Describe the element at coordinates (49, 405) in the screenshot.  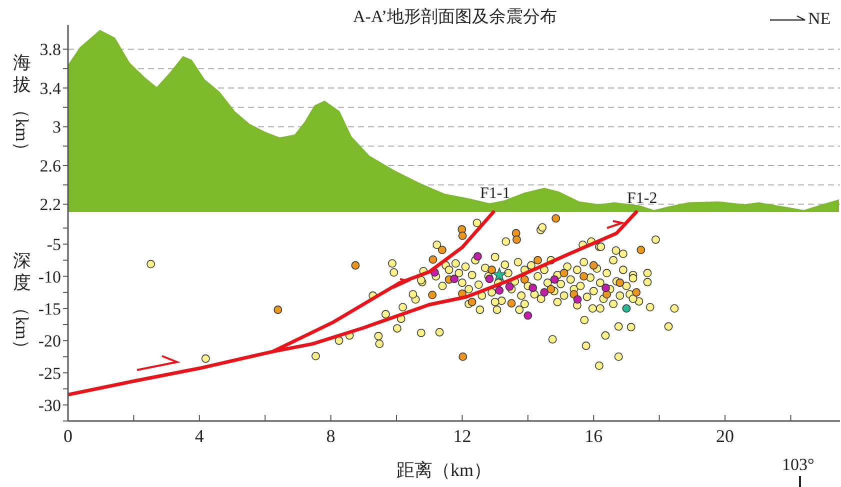
I see `y-tick-label: -30` at that location.